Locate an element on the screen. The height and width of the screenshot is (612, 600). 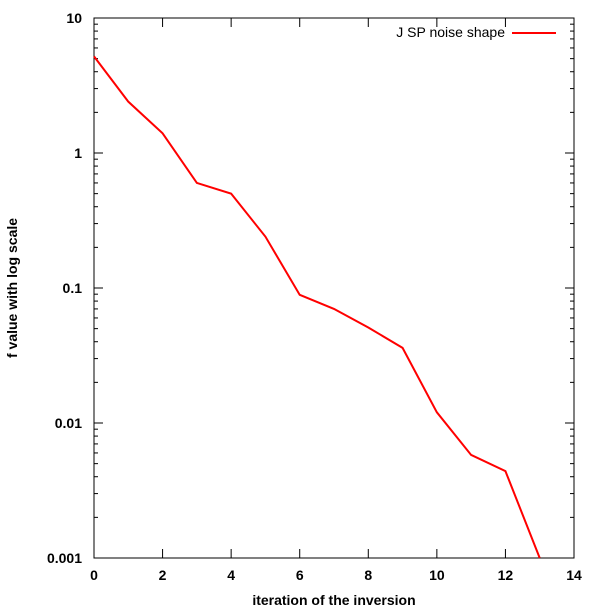
x-tick-label: 12 is located at coordinates (506, 575).